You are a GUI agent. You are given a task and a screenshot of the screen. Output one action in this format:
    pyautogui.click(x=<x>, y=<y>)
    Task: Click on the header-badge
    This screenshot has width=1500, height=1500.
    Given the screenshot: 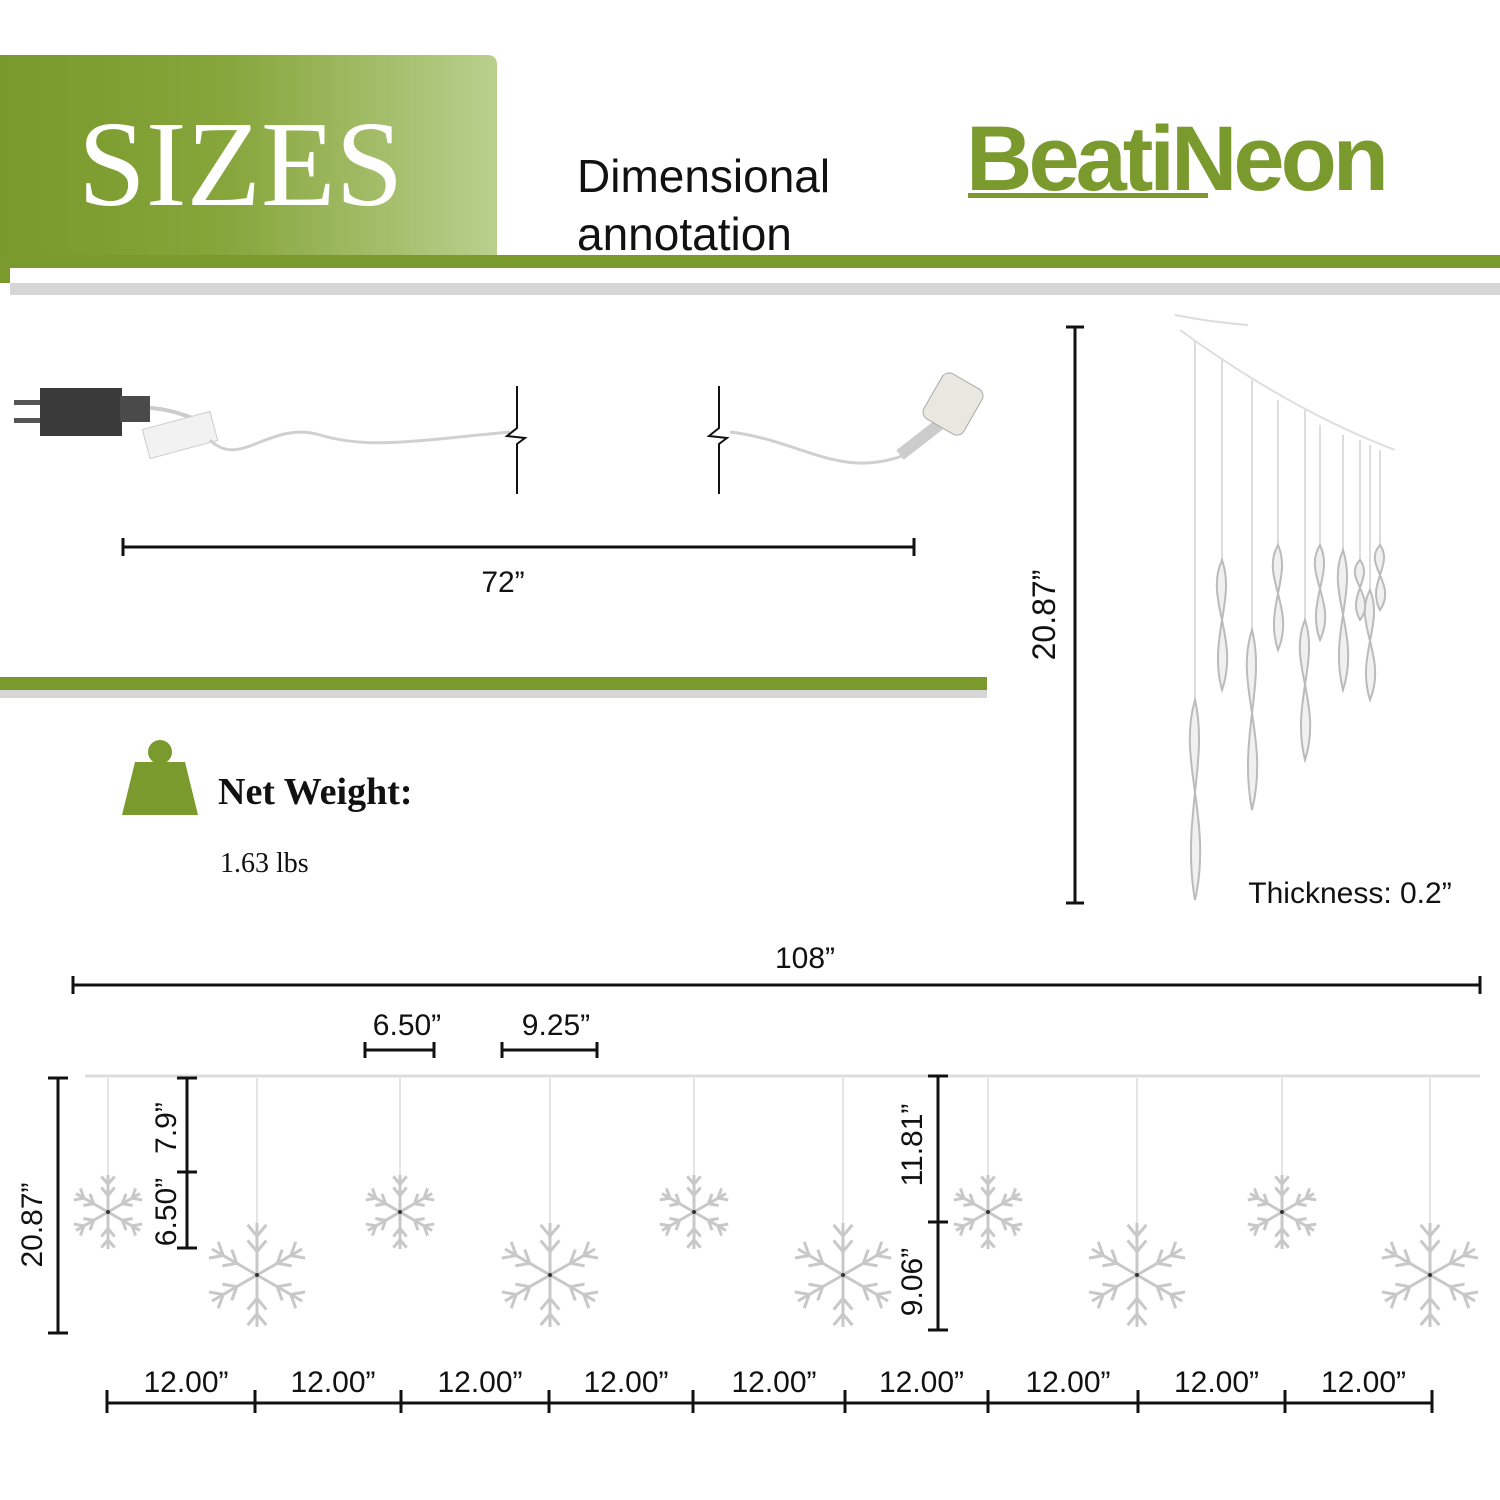 What is the action you would take?
    pyautogui.click(x=248, y=155)
    